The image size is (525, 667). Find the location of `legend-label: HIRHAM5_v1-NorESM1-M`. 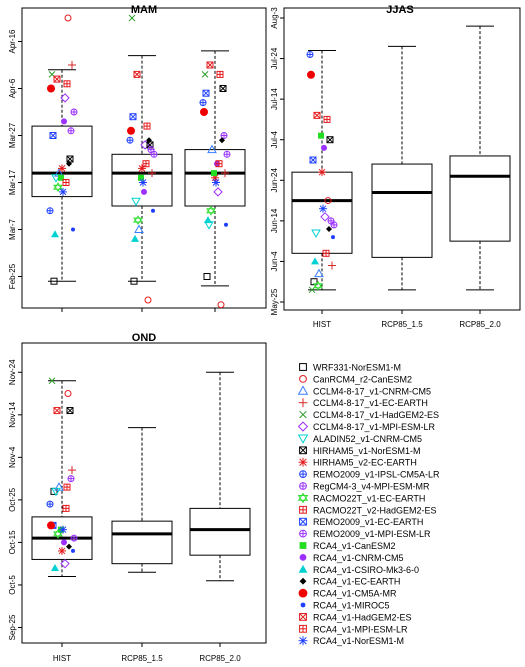

legend-label: HIRHAM5_v1-NorESM1-M is located at coordinates (367, 451).